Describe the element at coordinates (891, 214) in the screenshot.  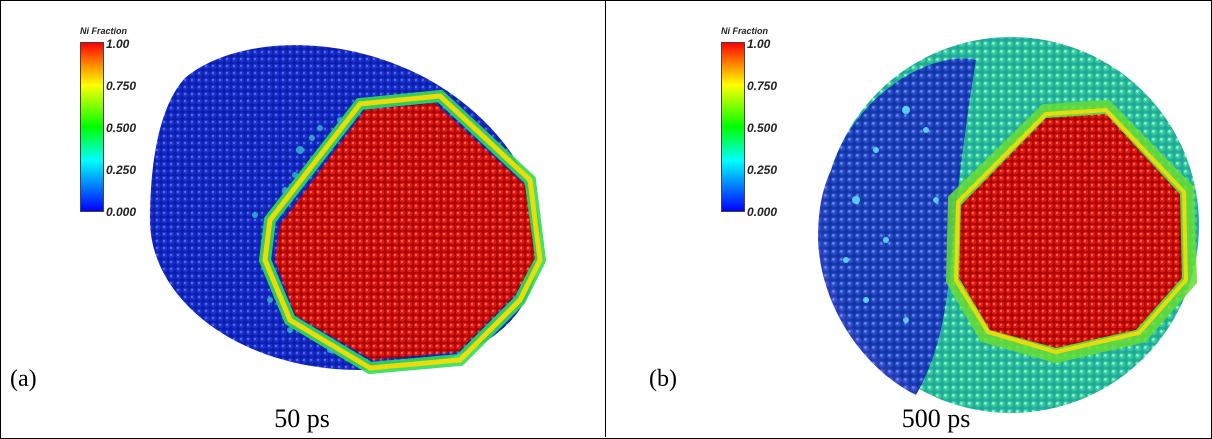
I see `scattered-particles-b` at that location.